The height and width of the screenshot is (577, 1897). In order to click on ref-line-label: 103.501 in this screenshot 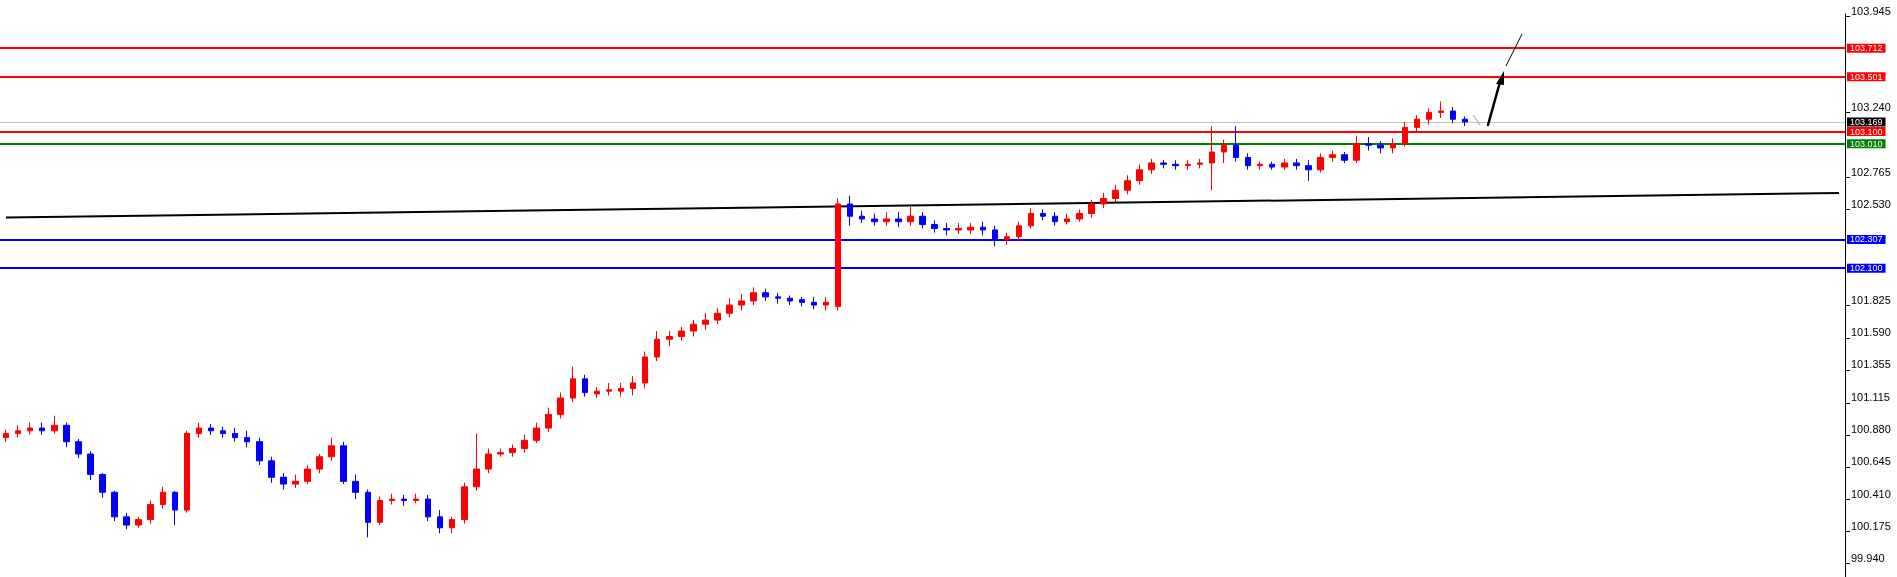, I will do `click(1866, 76)`.